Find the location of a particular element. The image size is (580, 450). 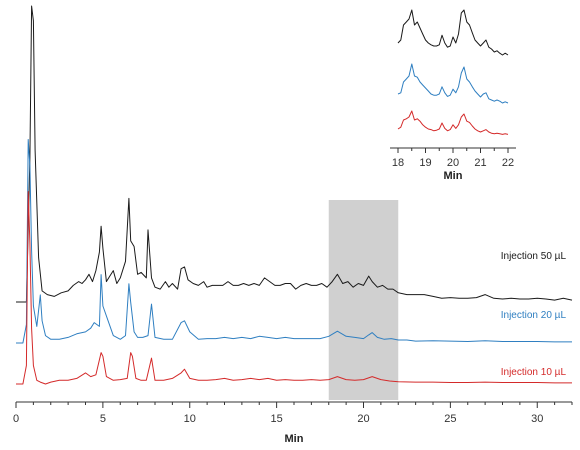

inset-x-tick-label: 22 is located at coordinates (508, 163).